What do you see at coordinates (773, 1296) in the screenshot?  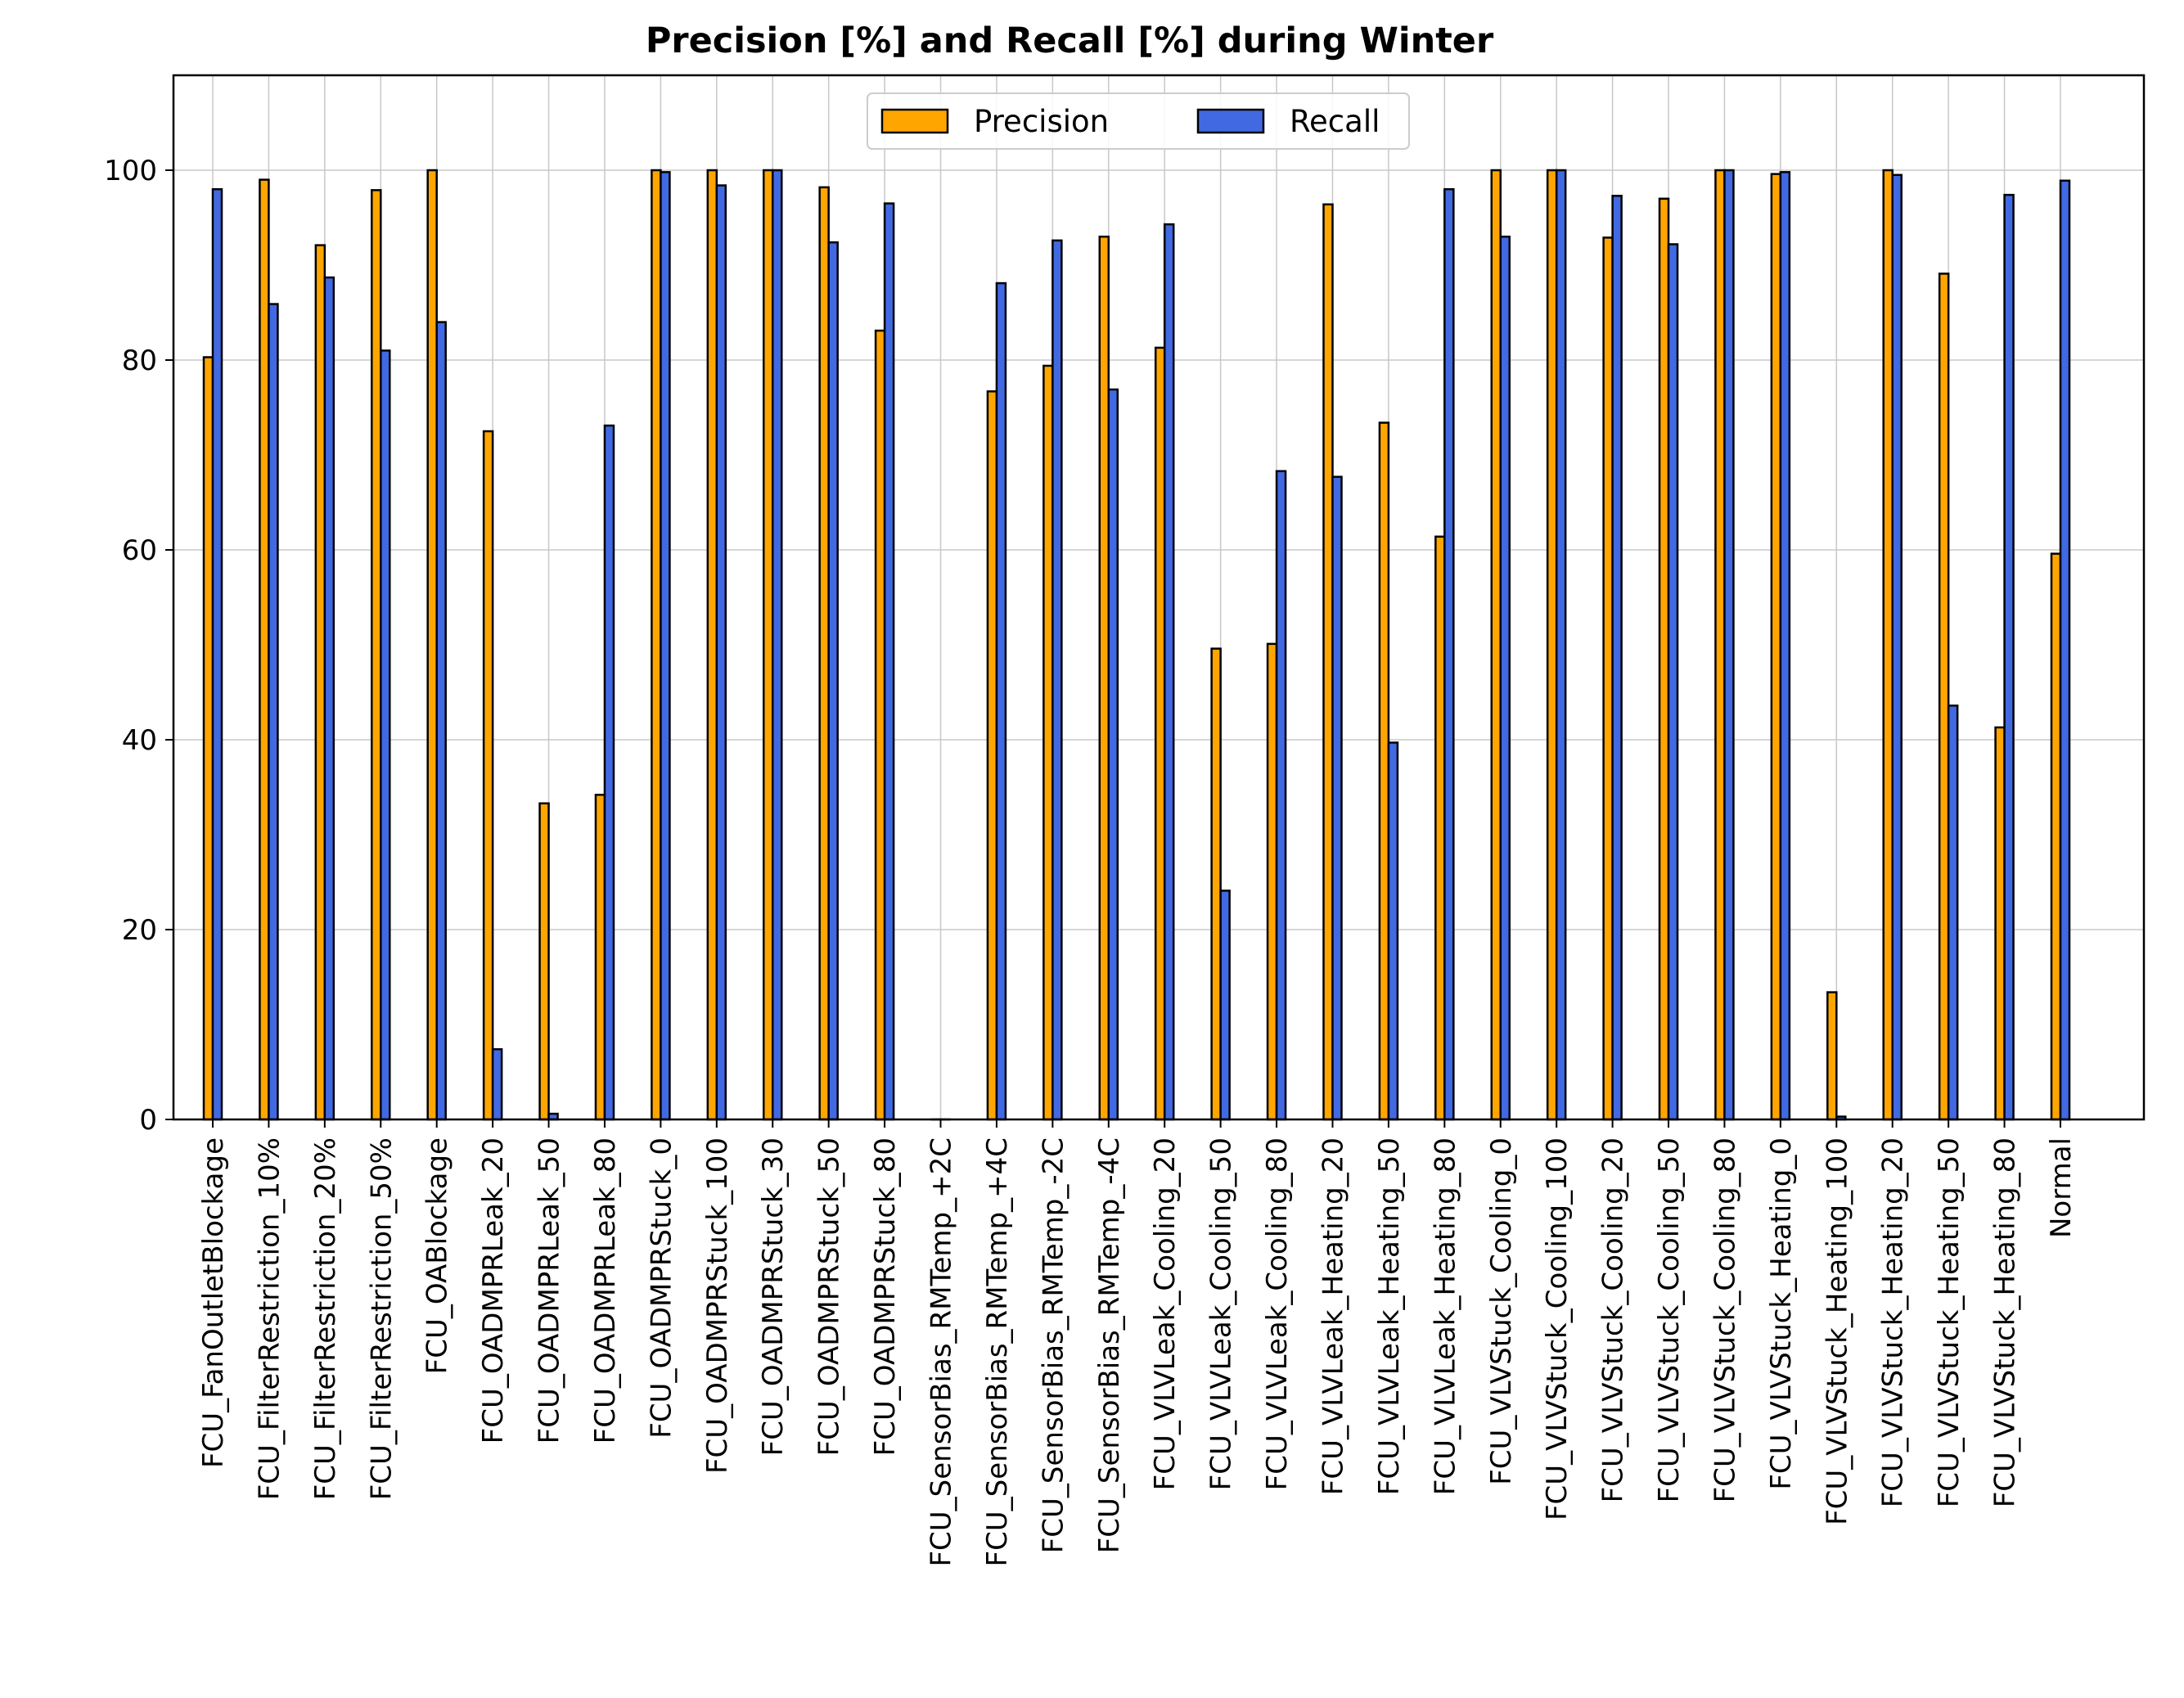 I see `x-tick-label: FCU_OADMPRStuck_30` at bounding box center [773, 1296].